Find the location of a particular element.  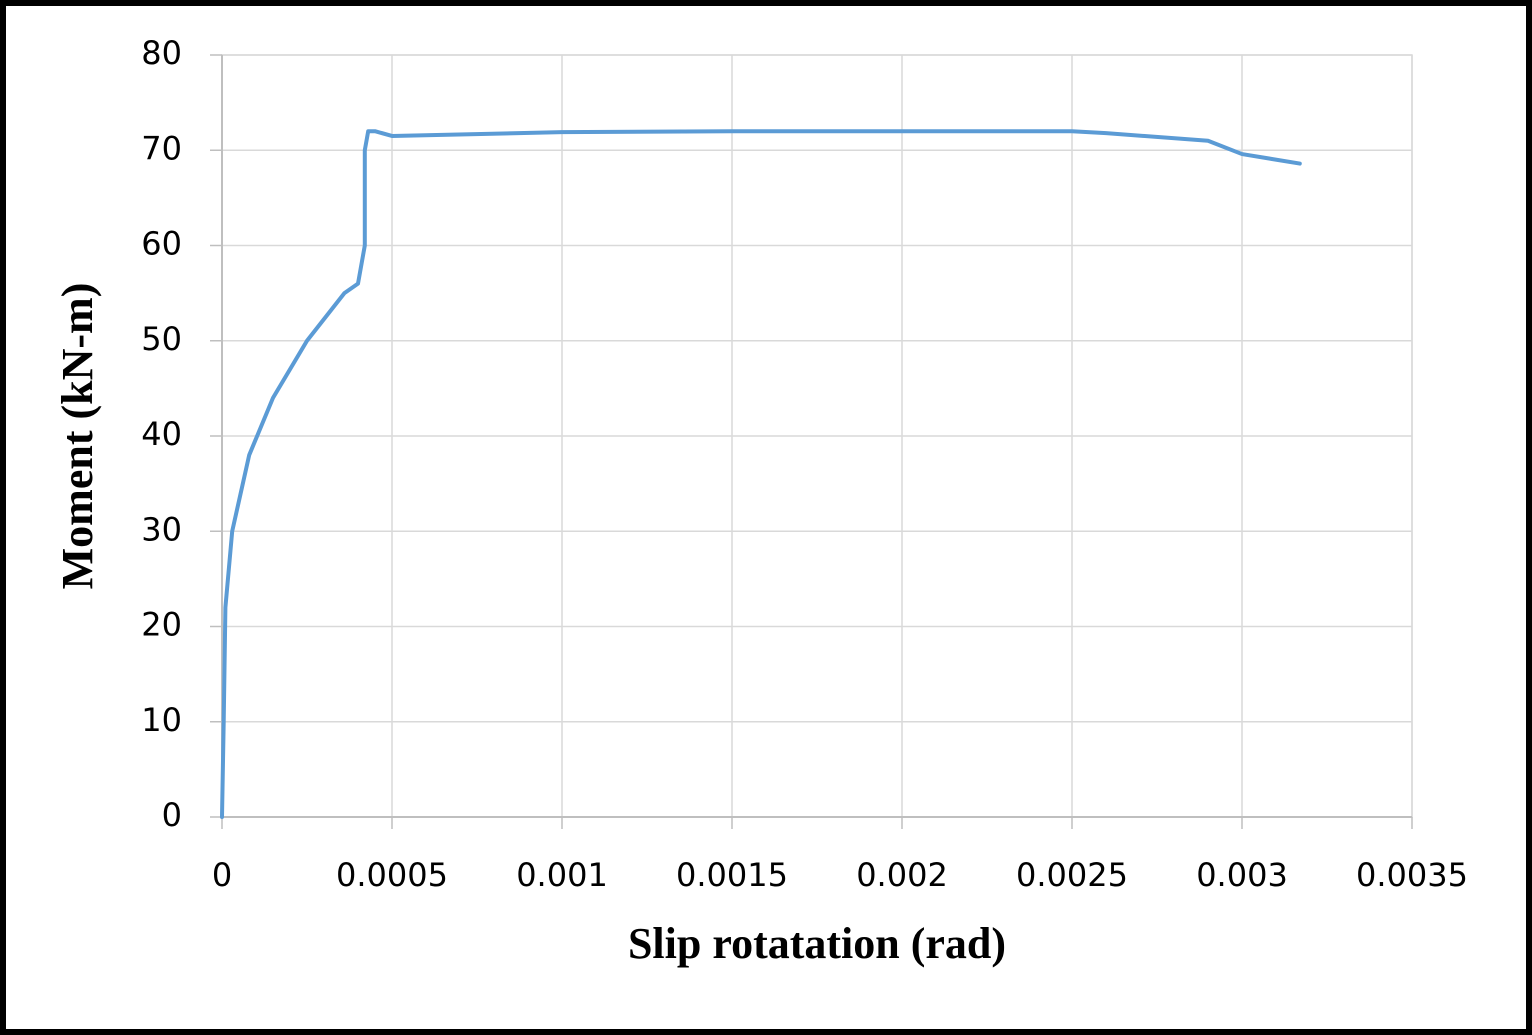

y-tick-label: 10 is located at coordinates (161, 720).